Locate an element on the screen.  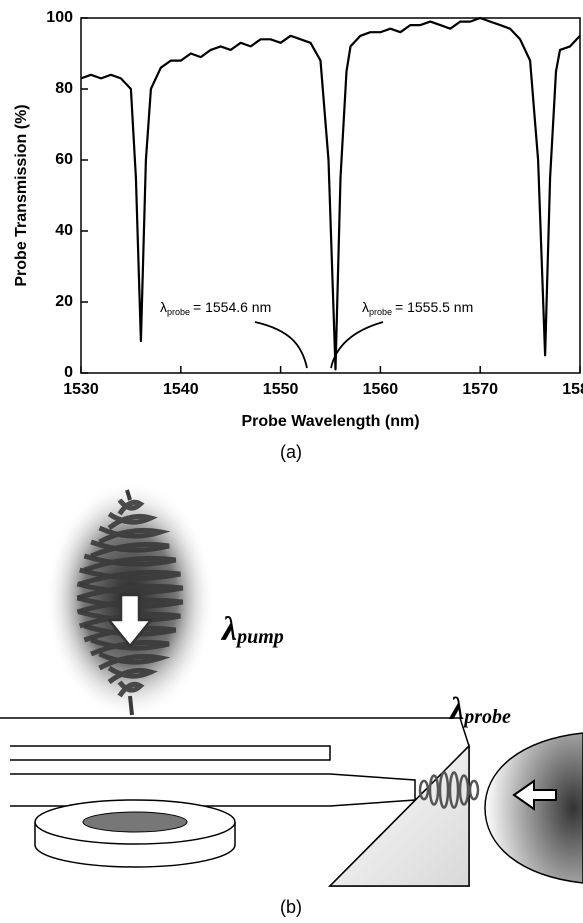
x-tick-label: 1570 is located at coordinates (480, 389).